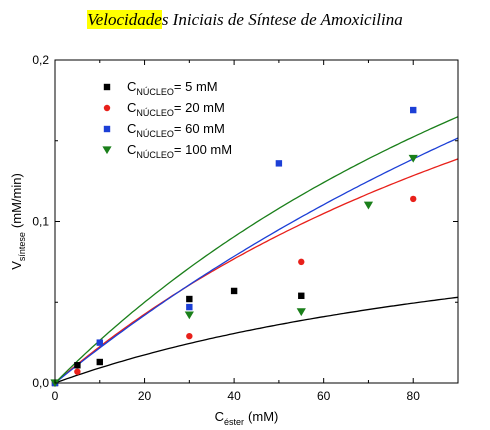 The width and height of the screenshot is (490, 430). I want to click on x-tick-label: 0, so click(55, 396).